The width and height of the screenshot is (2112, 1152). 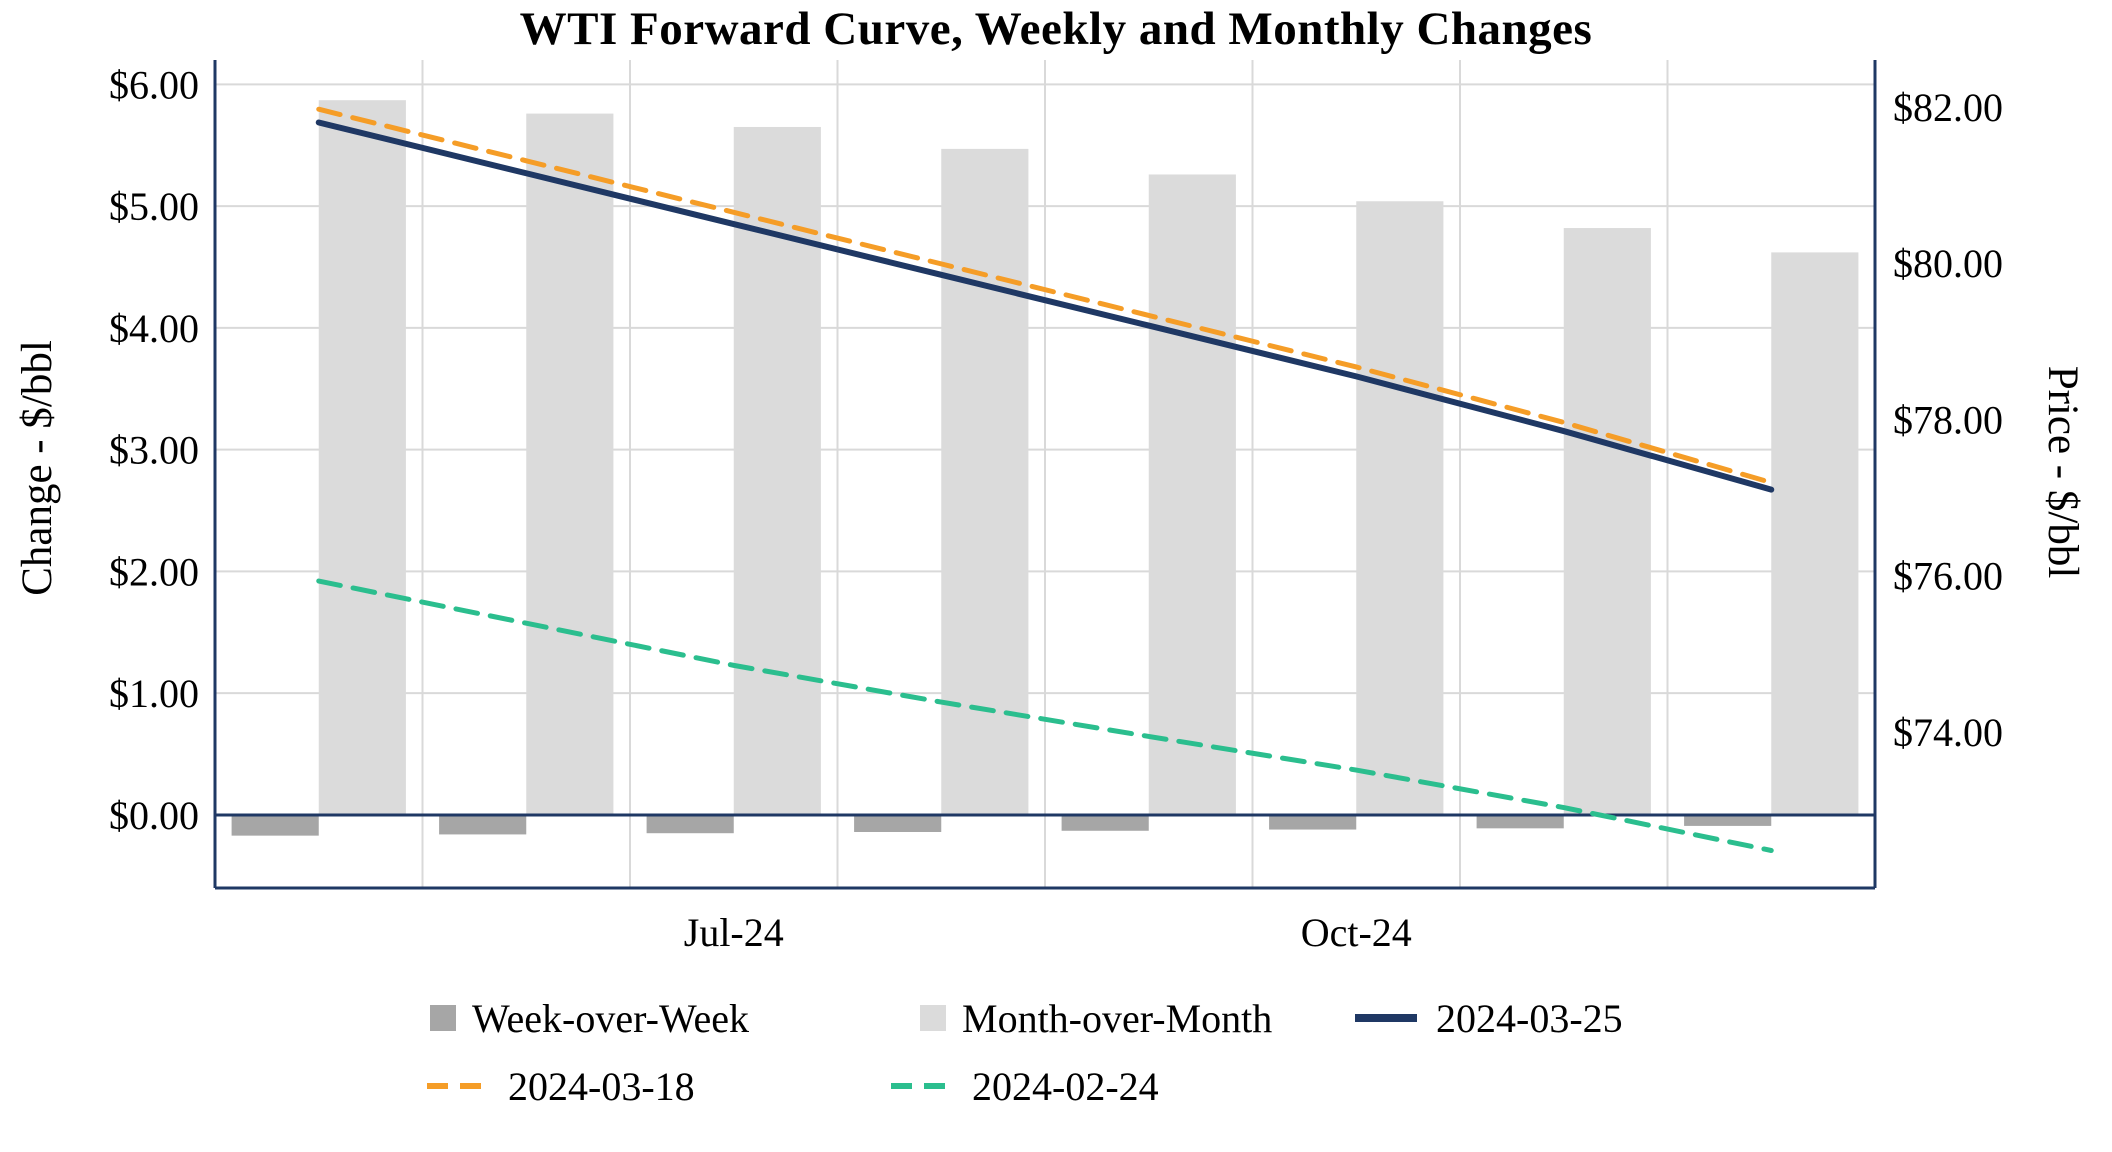 I want to click on svg-text: $6.00, so click(x=154, y=84).